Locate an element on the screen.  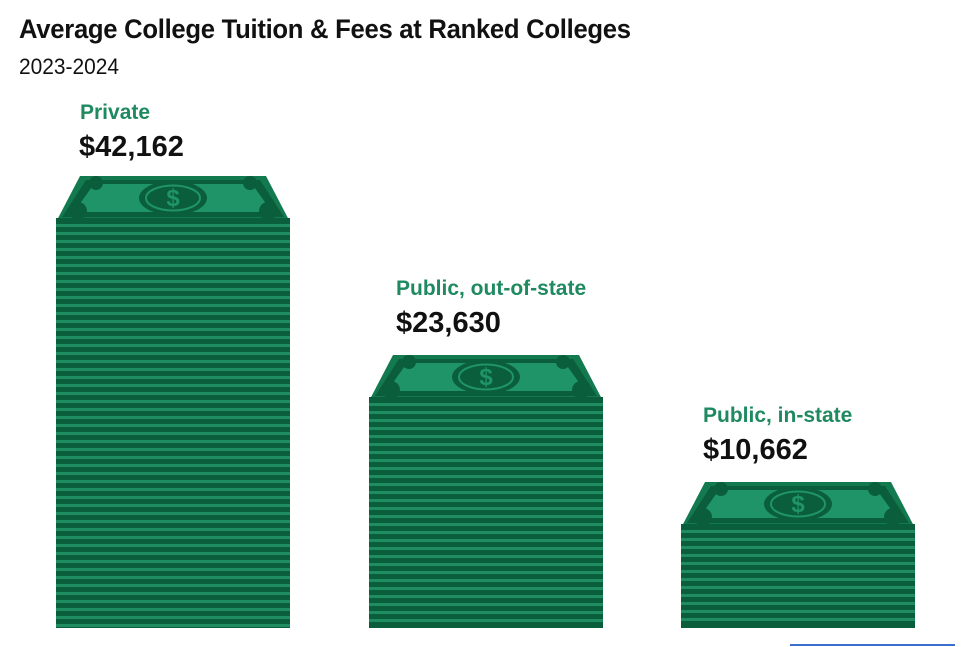
bar-value-private: $42,162 is located at coordinates (131, 147).